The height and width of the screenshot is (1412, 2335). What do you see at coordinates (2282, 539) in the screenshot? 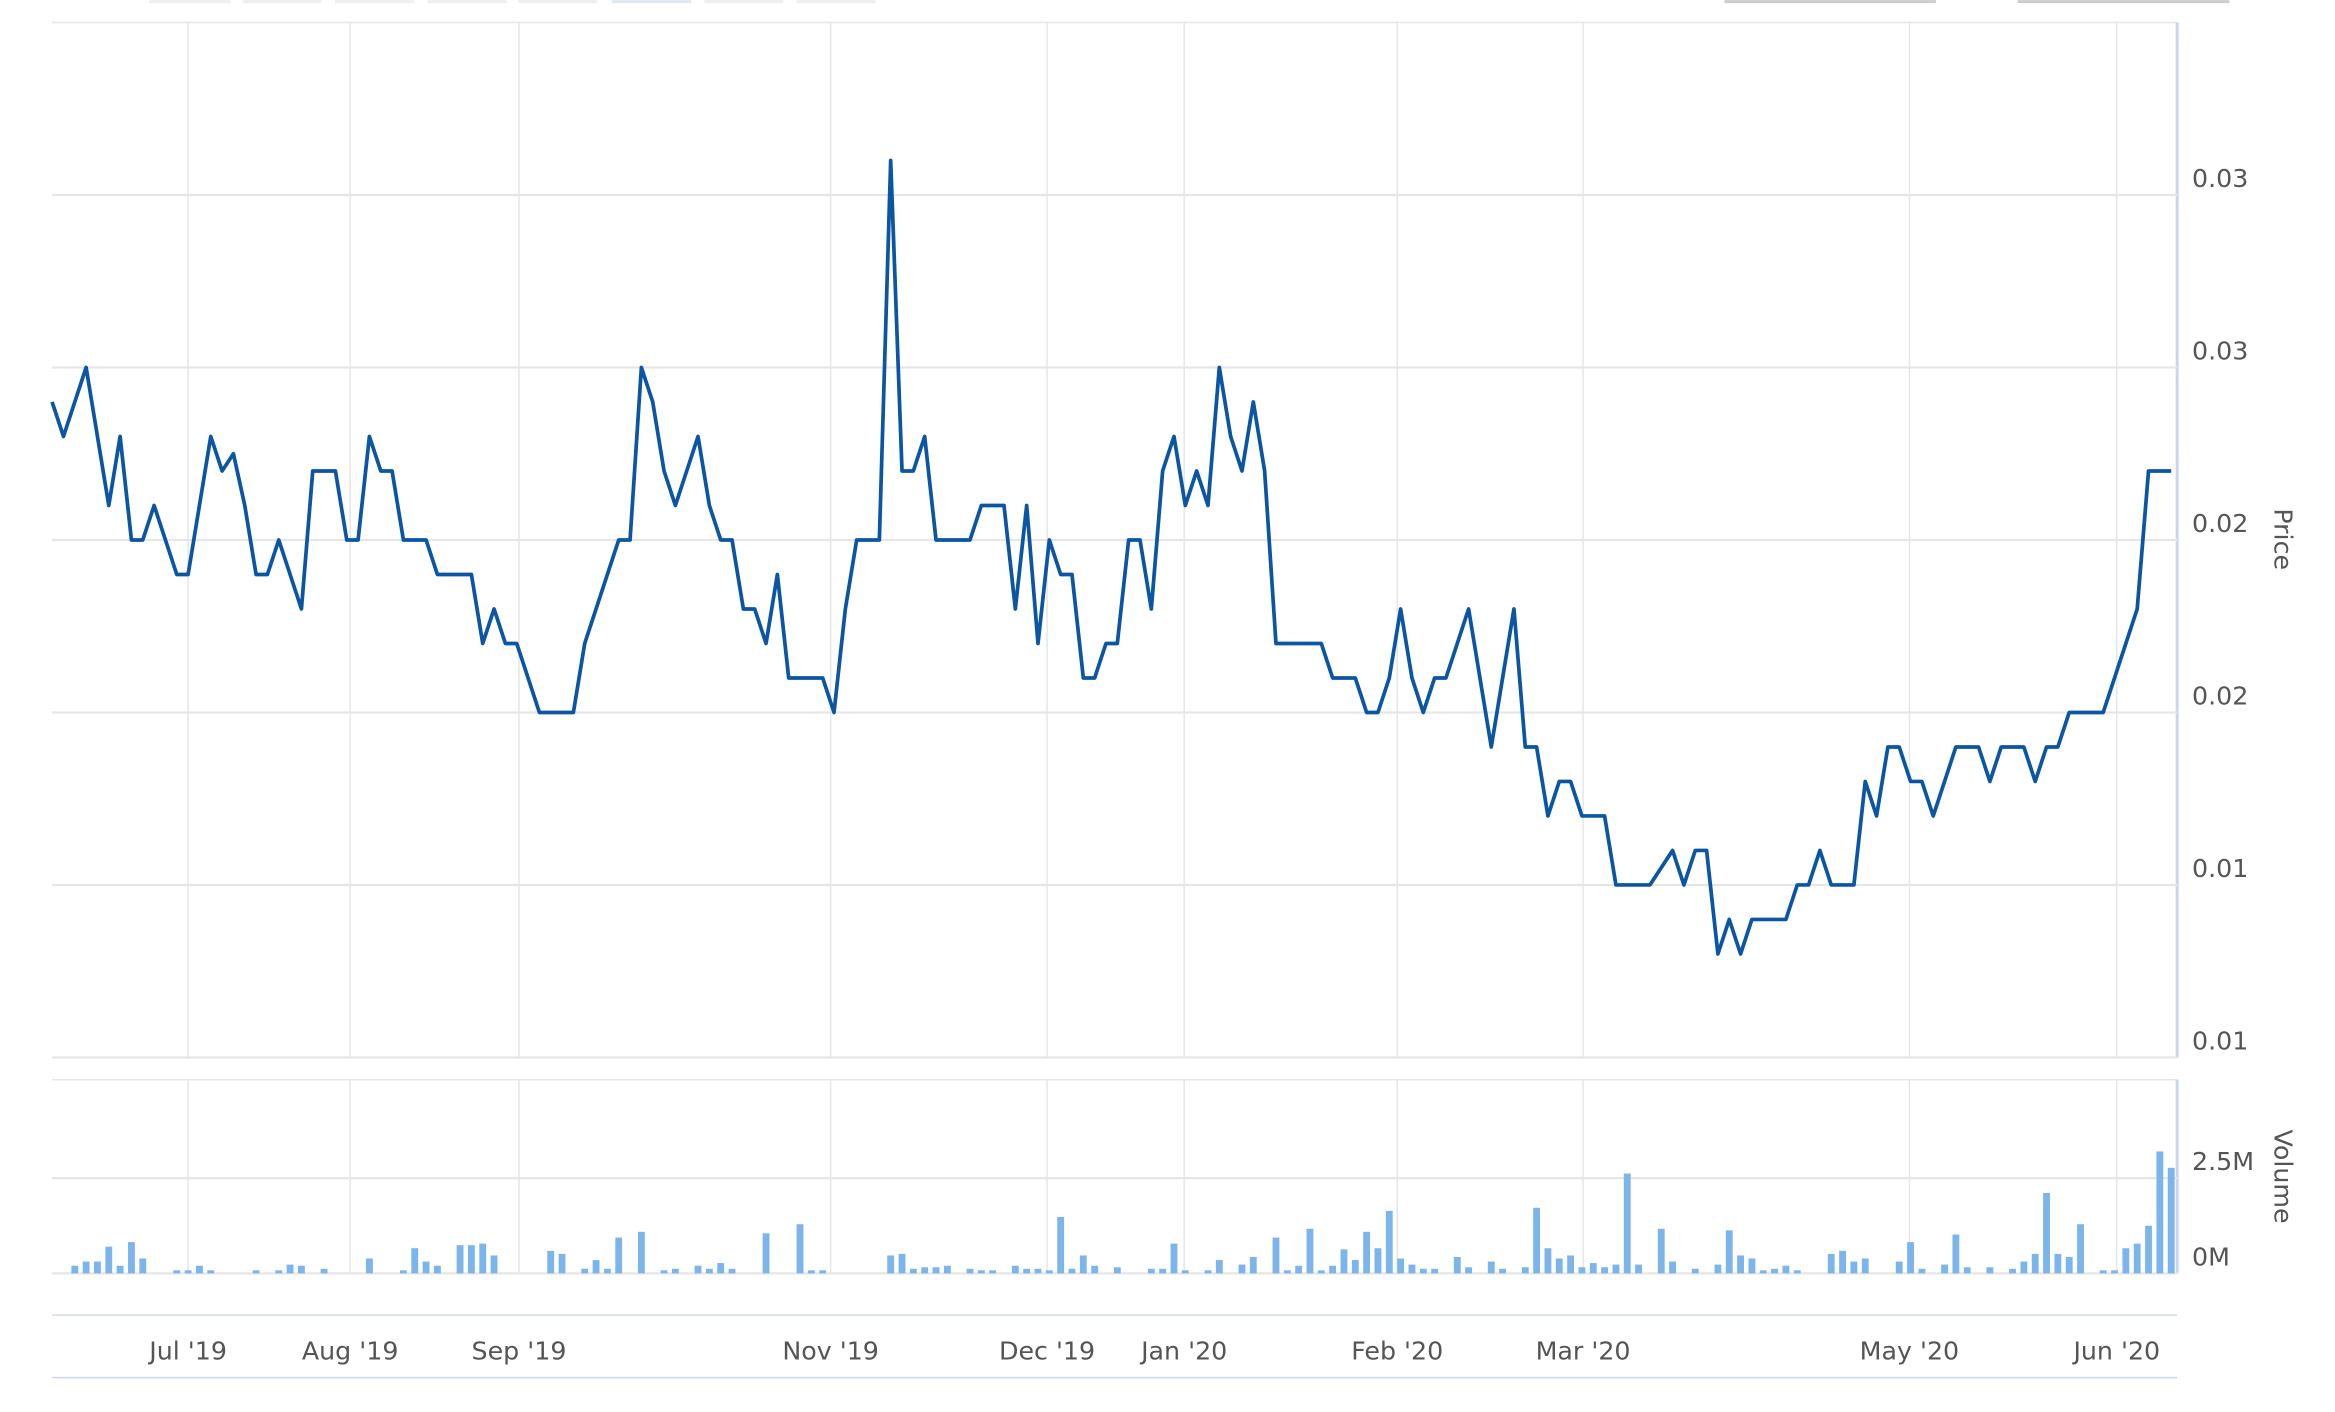
I see `y-axis-title: Price` at bounding box center [2282, 539].